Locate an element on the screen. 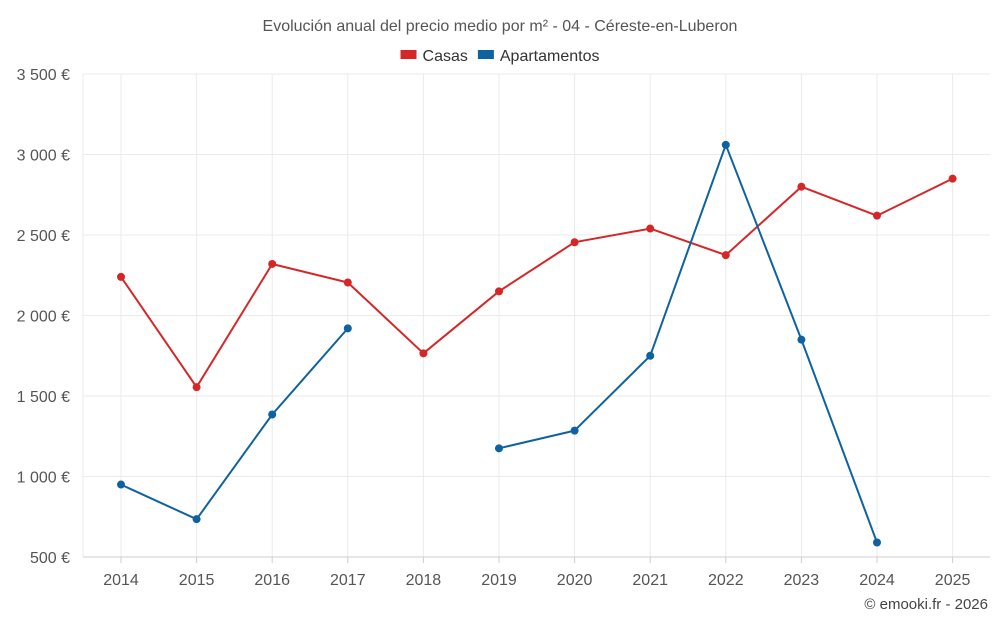  y-tick-label: 2 500 € is located at coordinates (43, 236).